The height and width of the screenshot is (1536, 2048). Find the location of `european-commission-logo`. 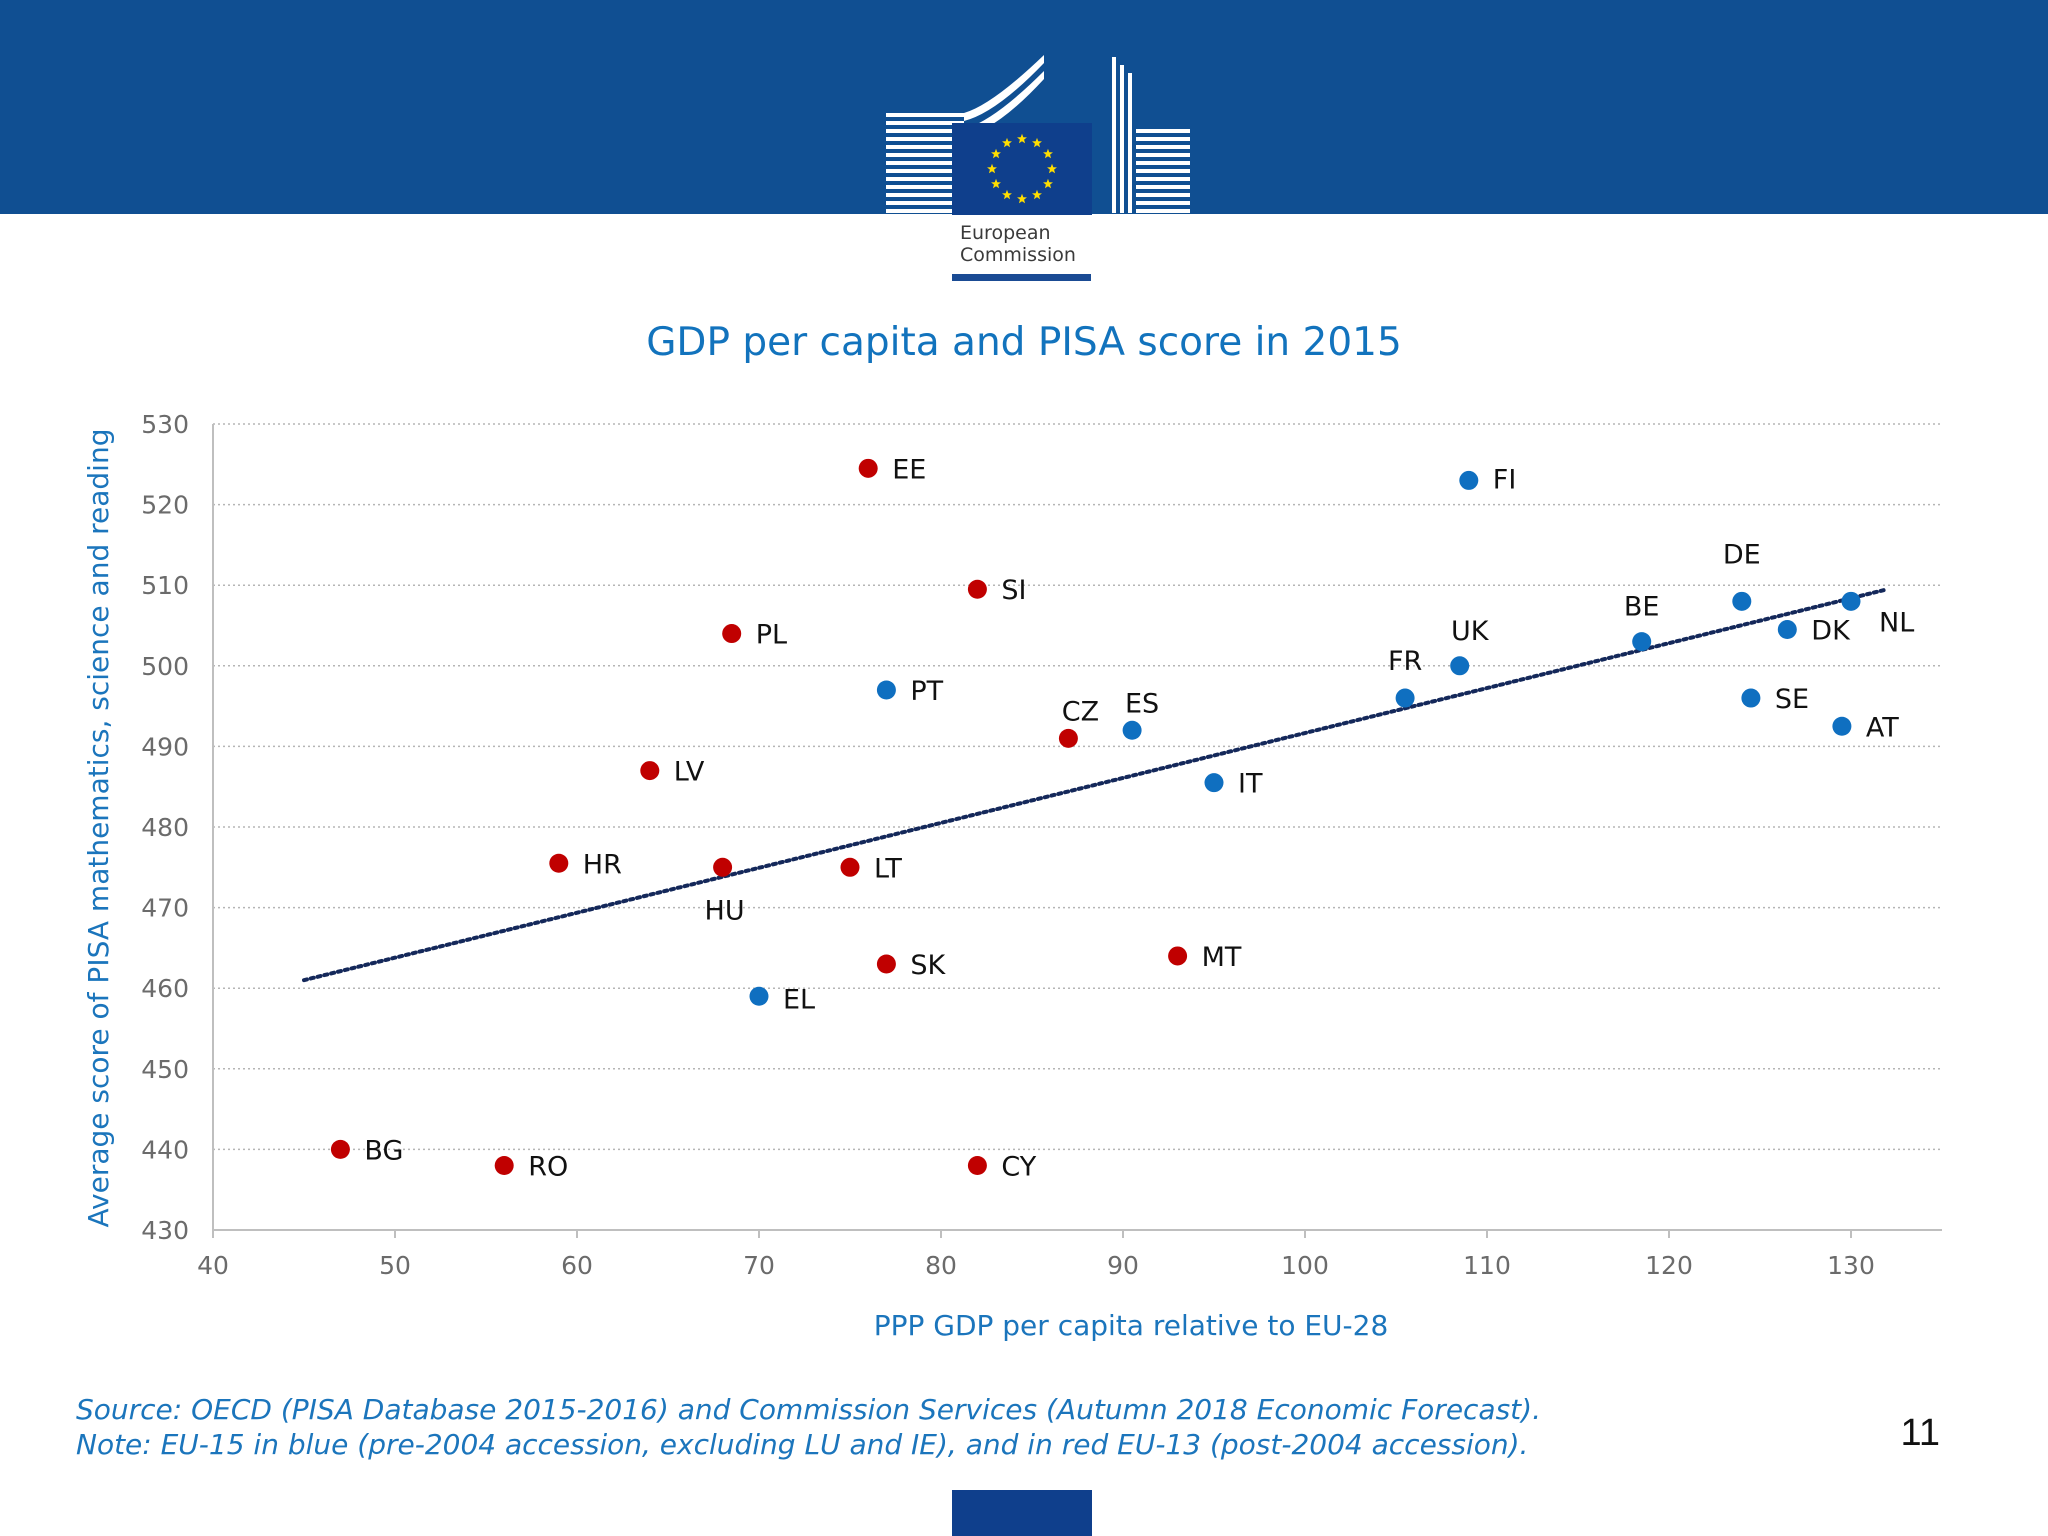

european-commission-logo is located at coordinates (1038, 135).